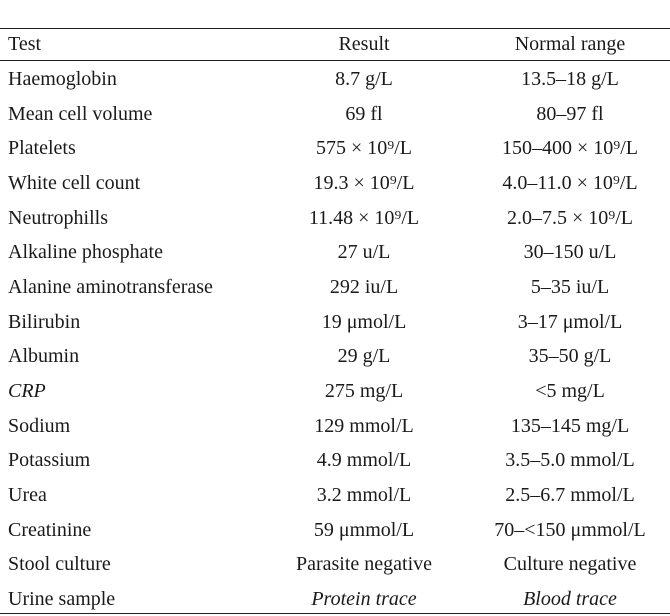 This screenshot has width=670, height=616. Describe the element at coordinates (570, 44) in the screenshot. I see `header-cell: Normal range` at that location.